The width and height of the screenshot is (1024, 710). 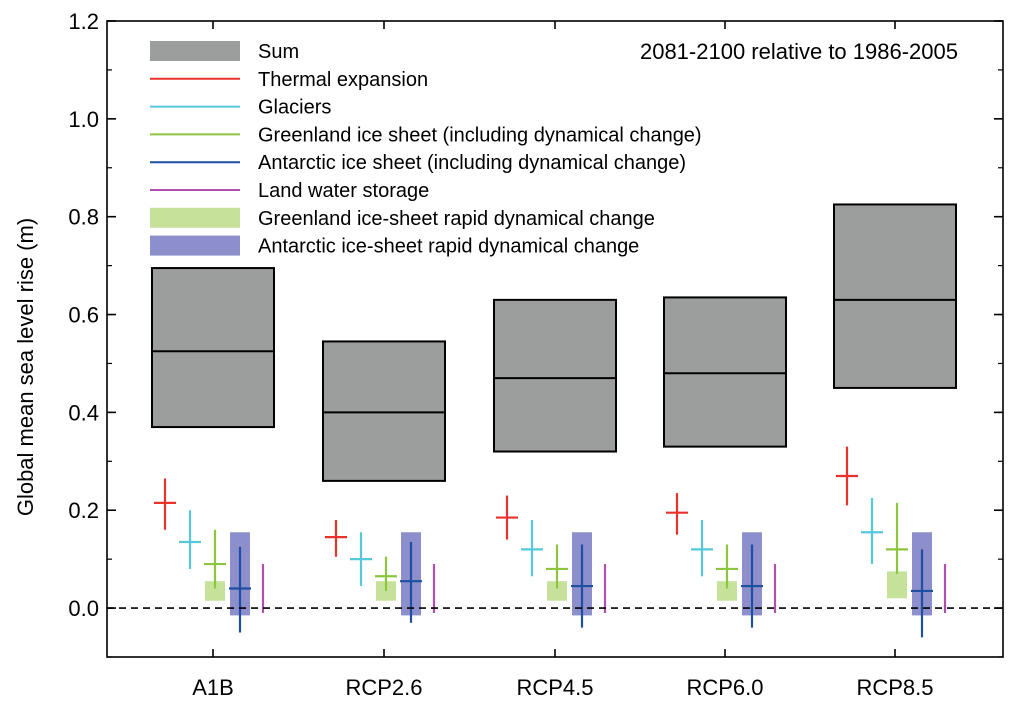 What do you see at coordinates (343, 80) in the screenshot?
I see `legend-label-thermal: Thermal expansion` at bounding box center [343, 80].